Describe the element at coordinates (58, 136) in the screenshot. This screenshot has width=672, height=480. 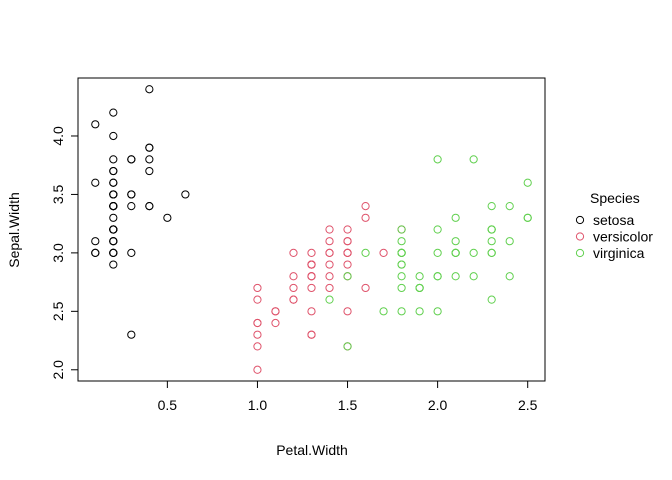
I see `y-tick-label: 4.0` at that location.